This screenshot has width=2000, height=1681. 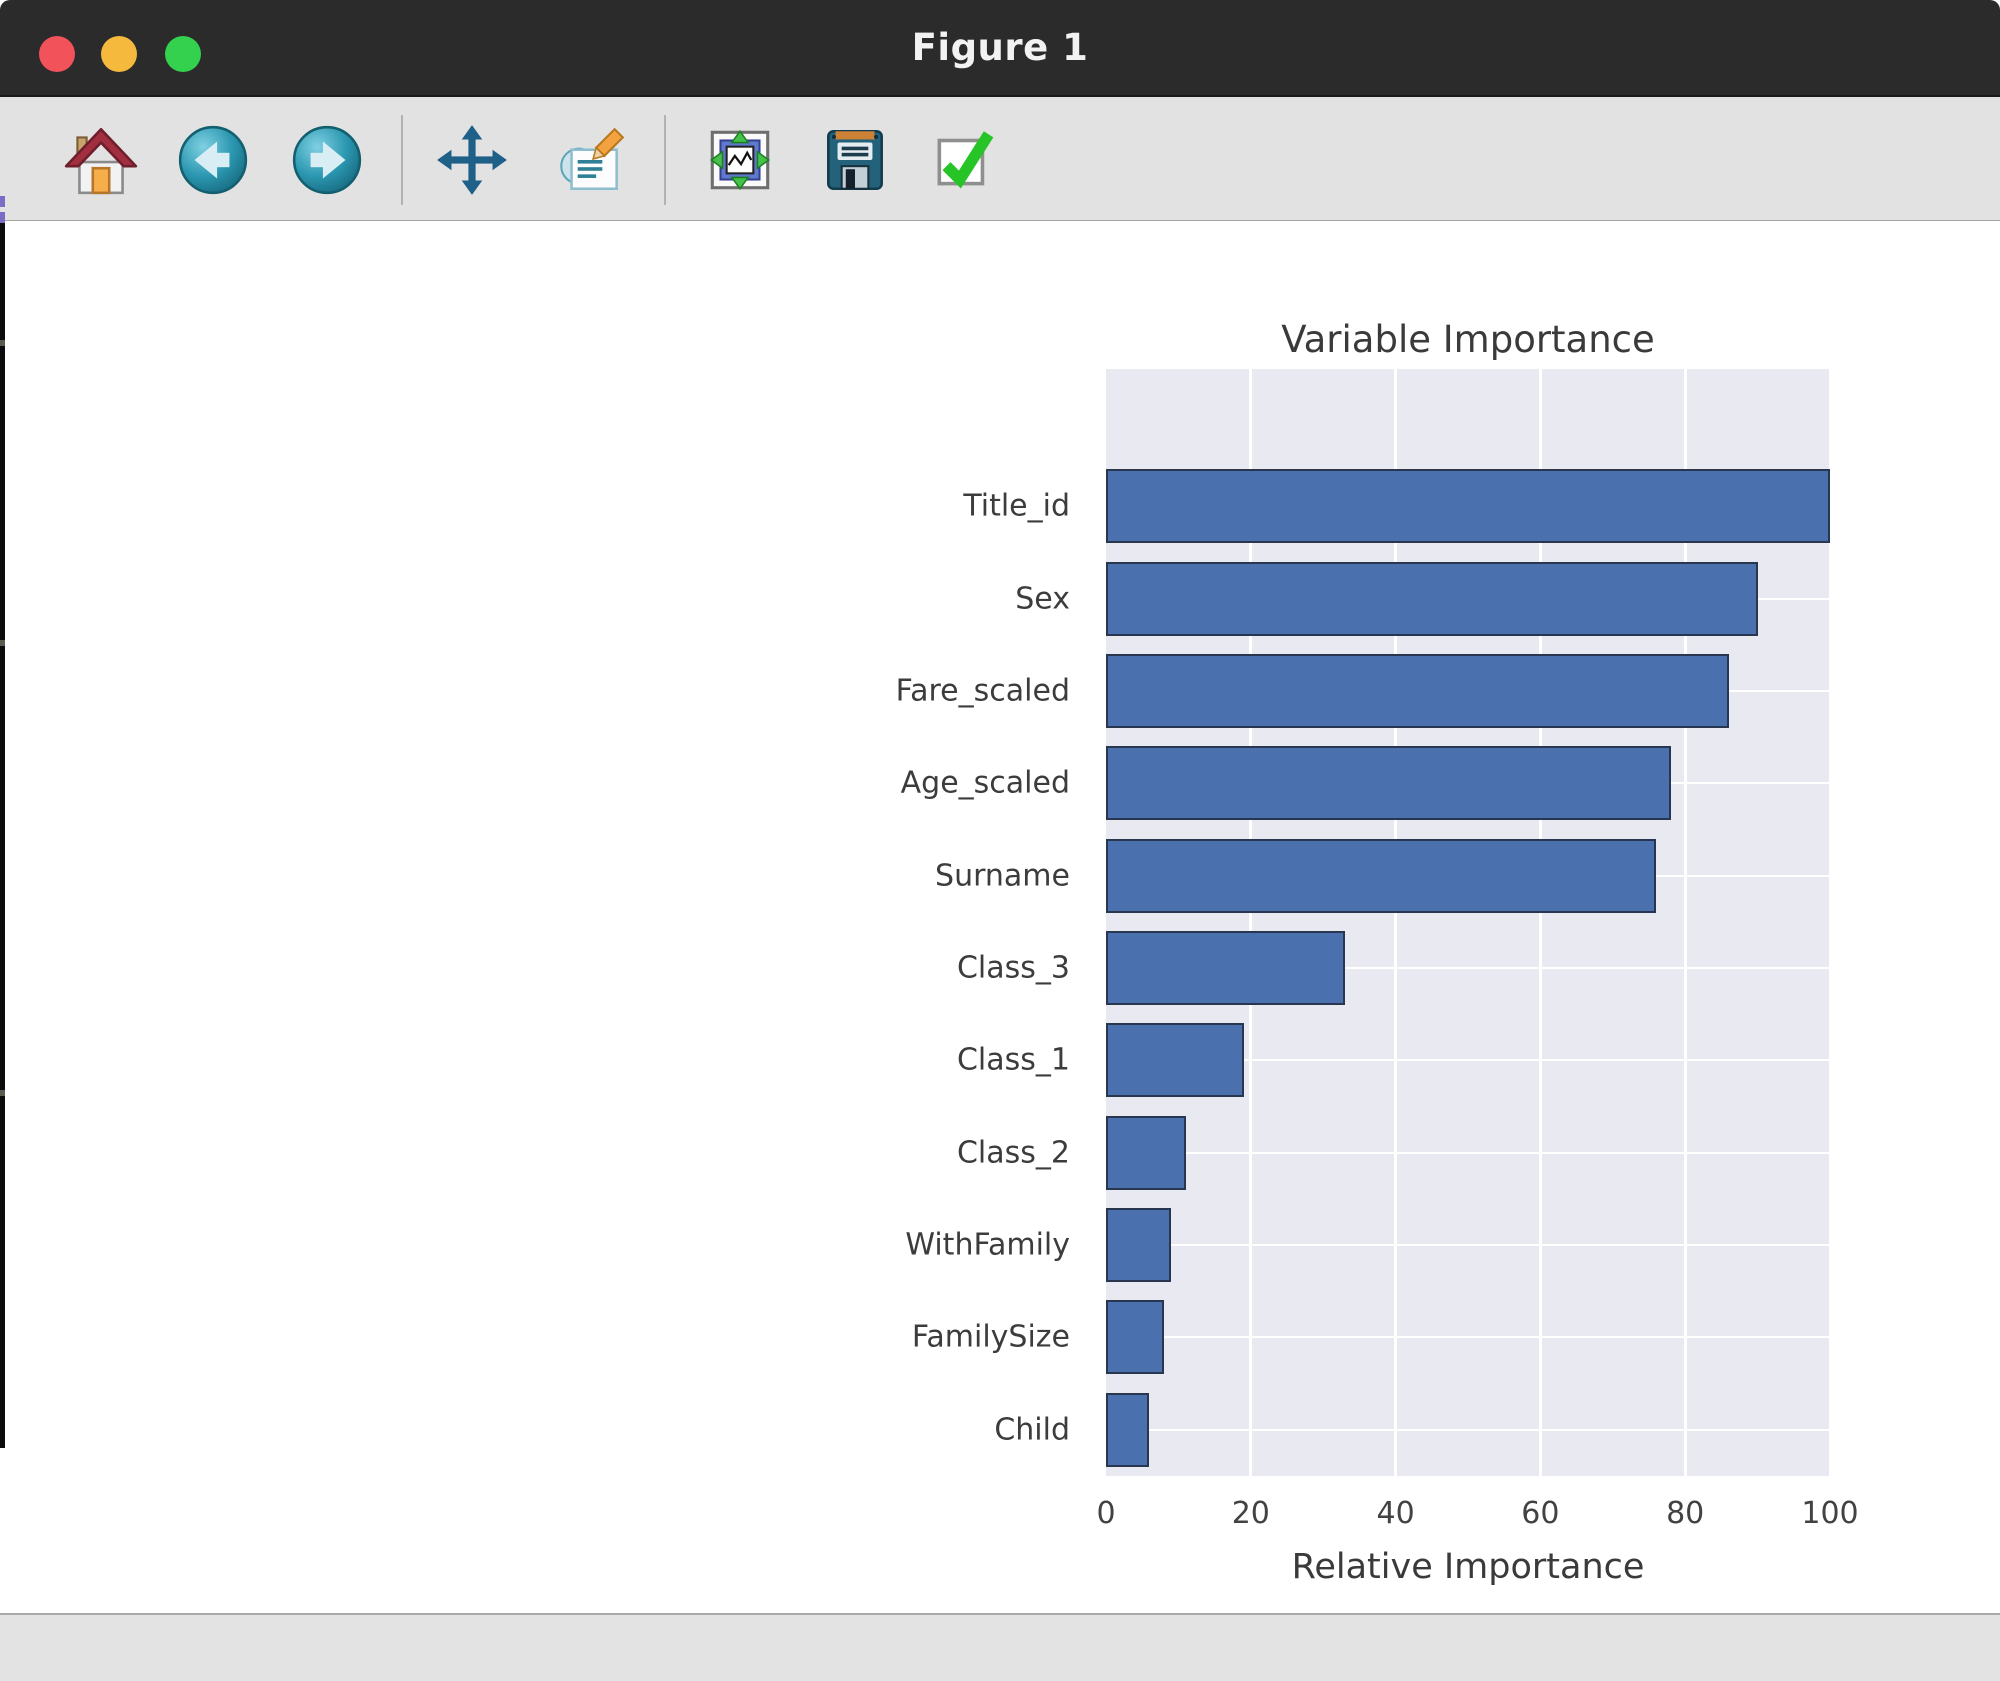 I want to click on configure-subplots-icon, so click(x=740, y=160).